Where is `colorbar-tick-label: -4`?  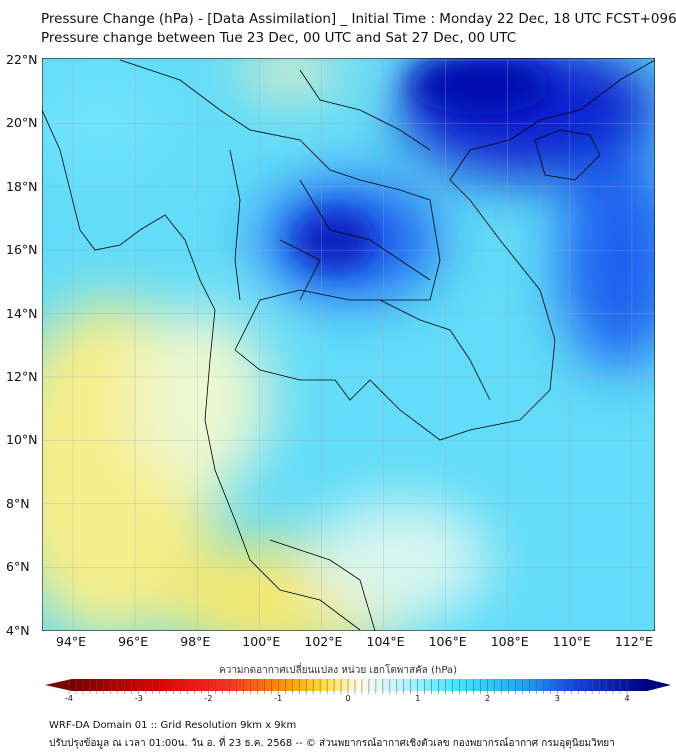 colorbar-tick-label: -4 is located at coordinates (69, 698).